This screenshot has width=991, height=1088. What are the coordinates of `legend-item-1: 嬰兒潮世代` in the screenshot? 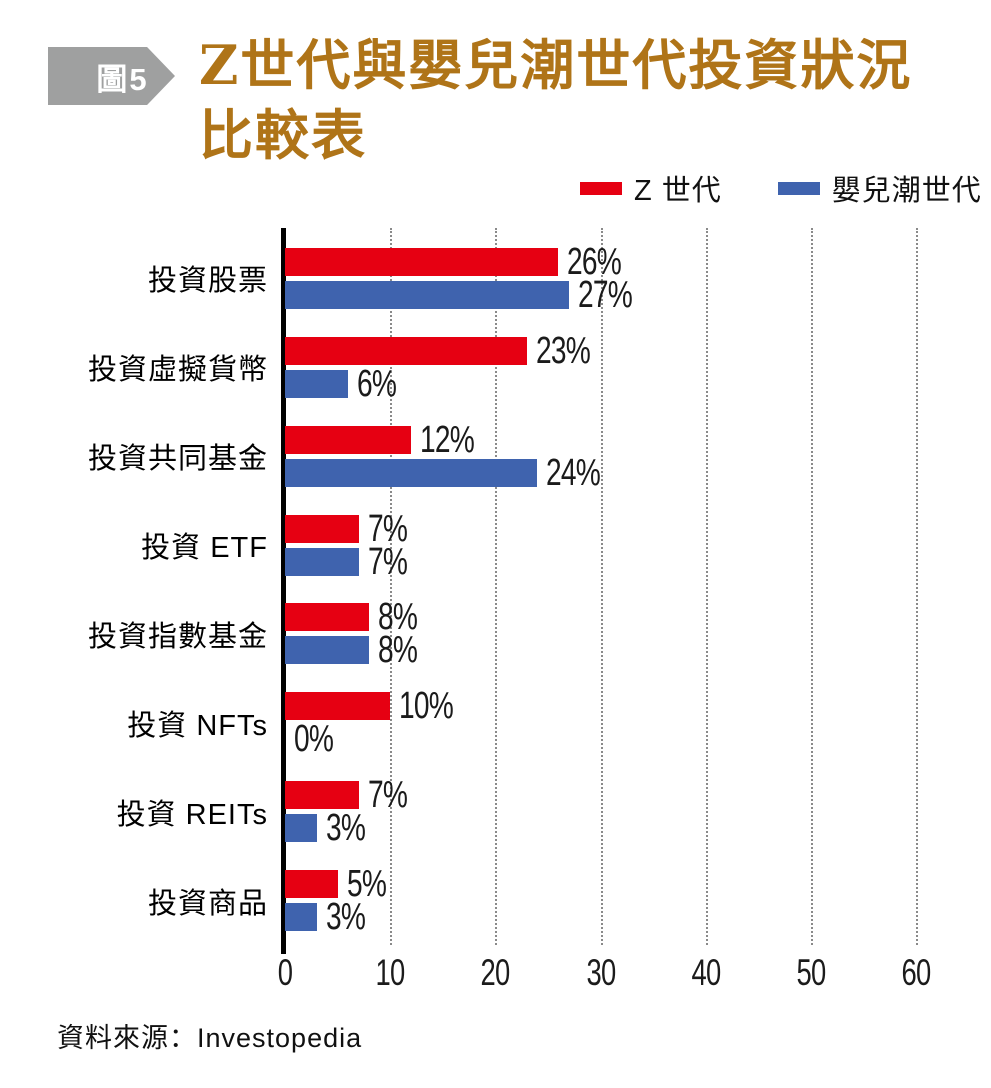 It's located at (879, 188).